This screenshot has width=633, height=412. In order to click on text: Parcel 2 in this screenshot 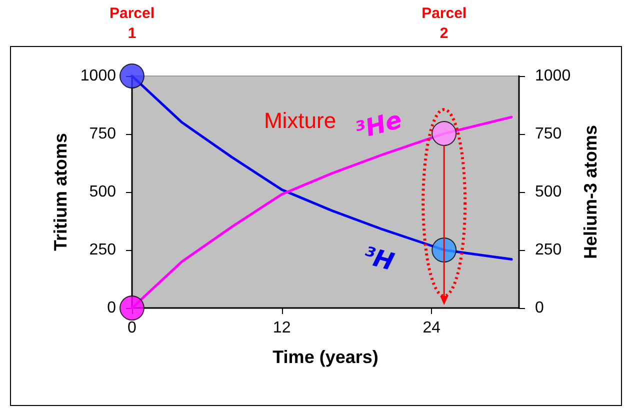, I will do `click(444, 23)`.